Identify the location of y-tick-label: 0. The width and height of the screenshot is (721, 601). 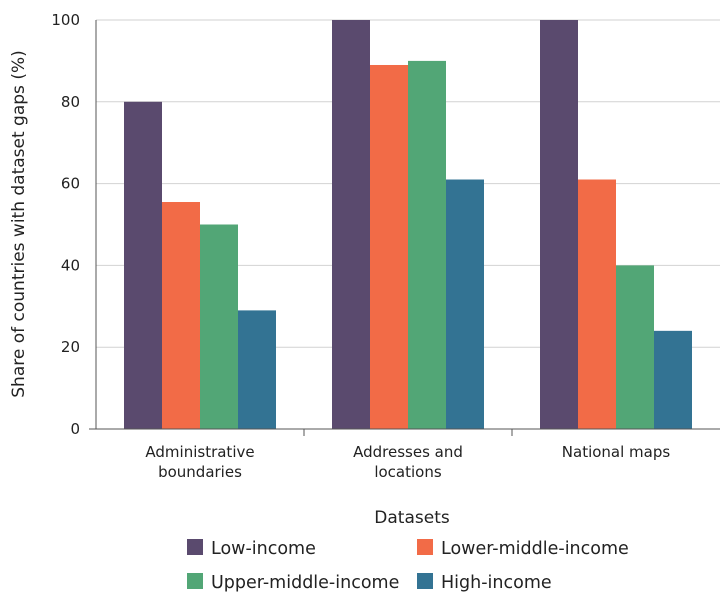
(75, 429).